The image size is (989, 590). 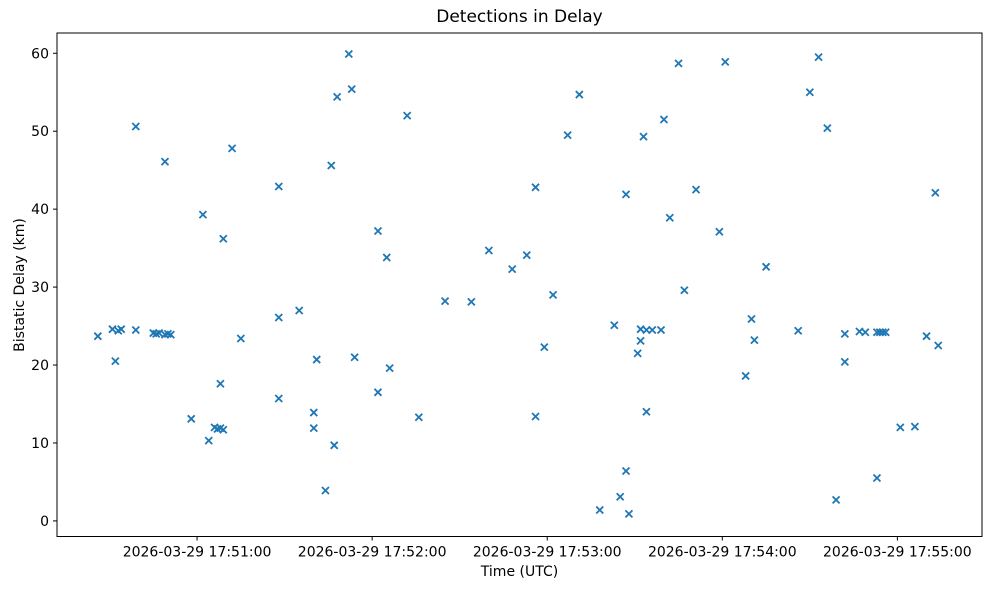 What do you see at coordinates (40, 54) in the screenshot?
I see `y-tick-label: 60` at bounding box center [40, 54].